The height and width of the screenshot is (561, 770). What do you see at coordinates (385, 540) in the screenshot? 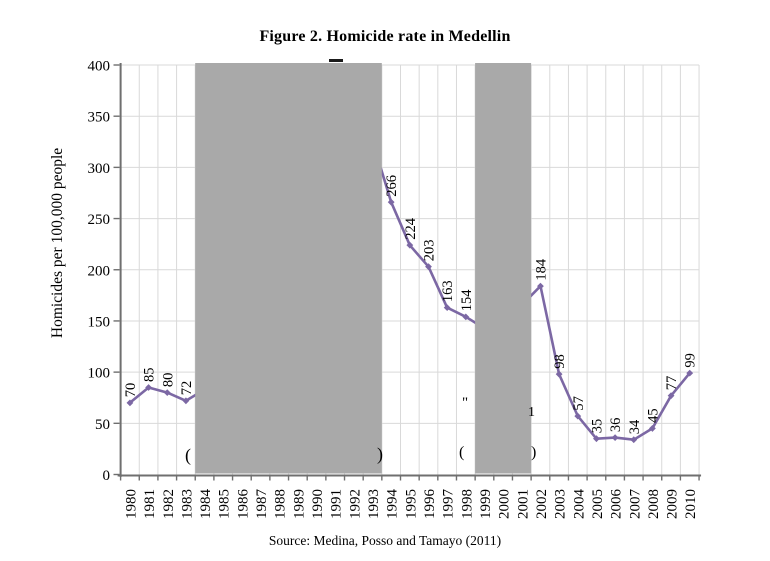
I see `source-caption: Source: Medina, Posso and Tamayo (2011)` at bounding box center [385, 540].